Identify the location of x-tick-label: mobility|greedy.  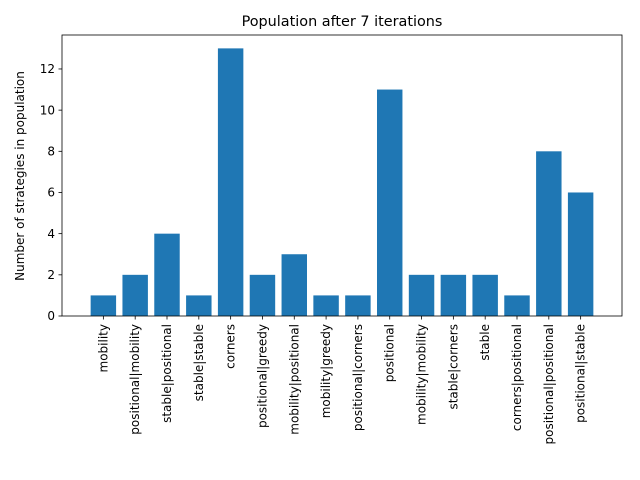
(326, 371).